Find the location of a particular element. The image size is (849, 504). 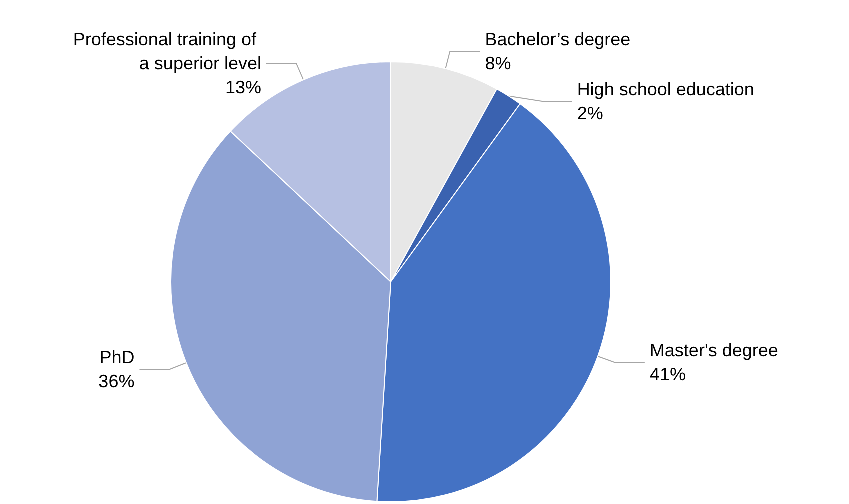

data-label: 36% is located at coordinates (116, 382).